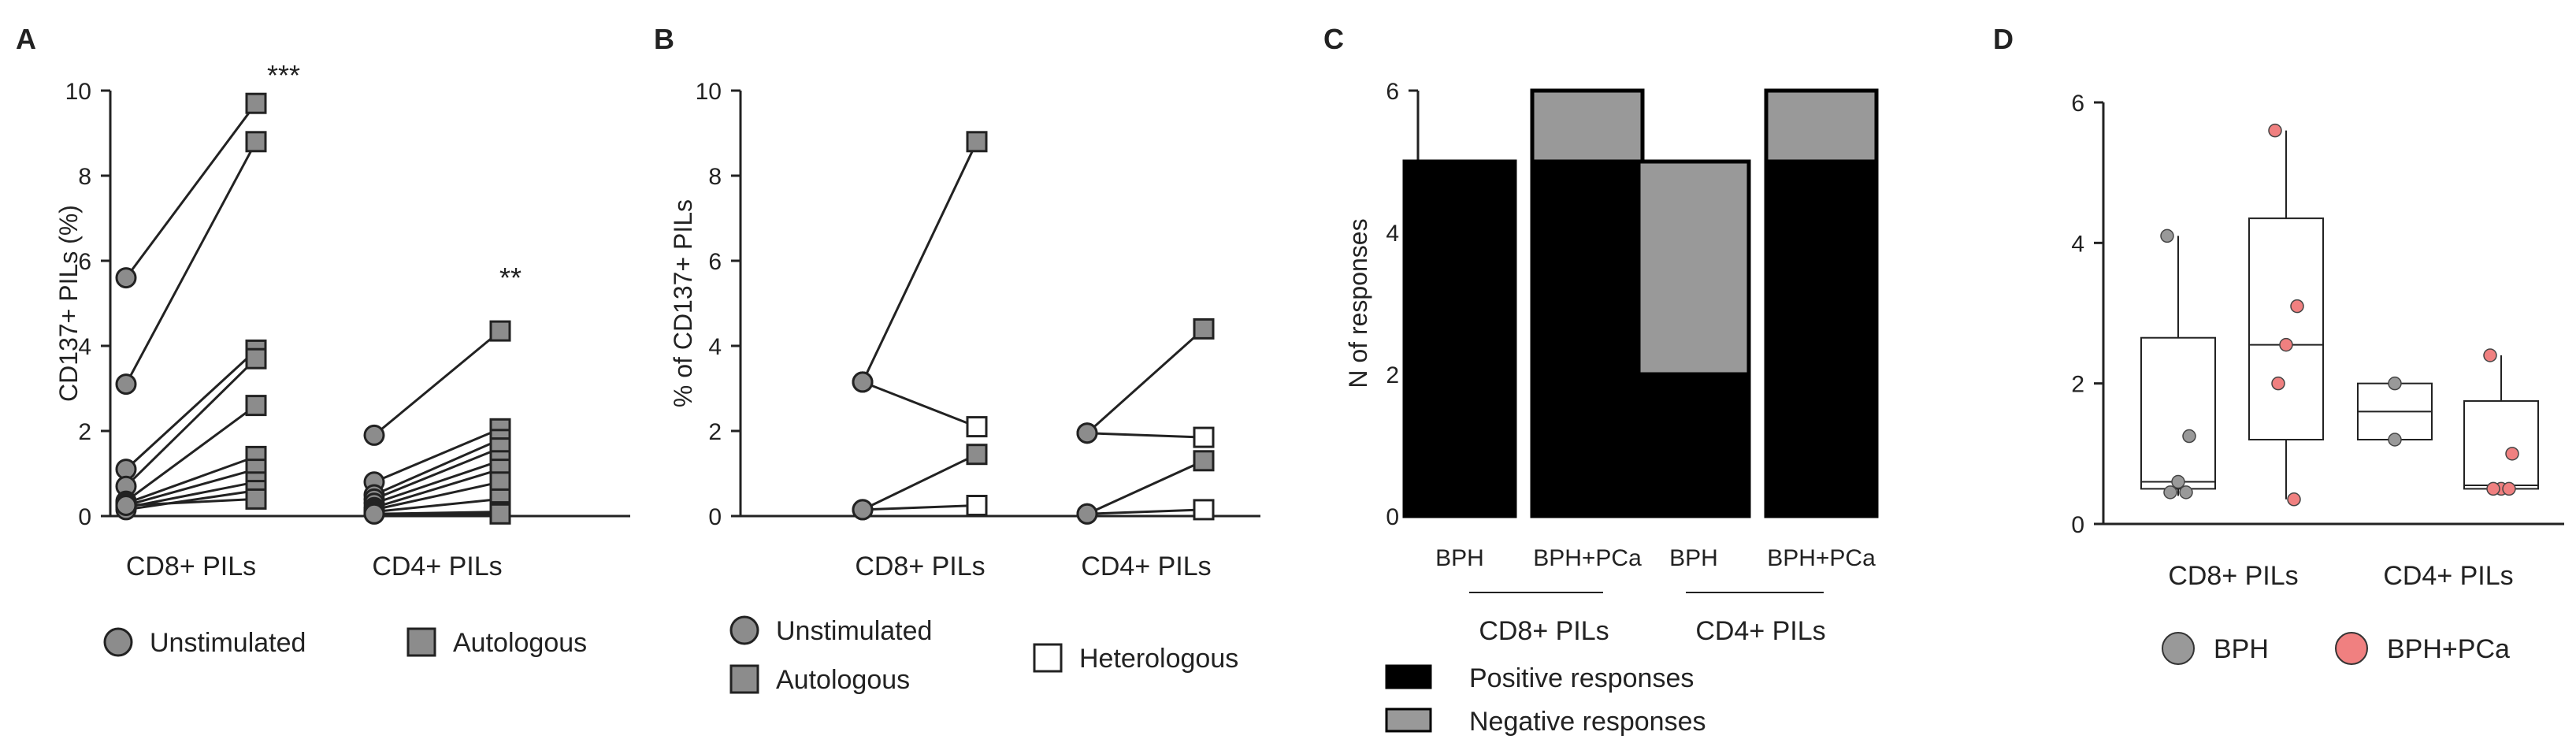 Image resolution: width=2576 pixels, height=754 pixels. What do you see at coordinates (2286, 328) in the screenshot?
I see `panel-d-box` at bounding box center [2286, 328].